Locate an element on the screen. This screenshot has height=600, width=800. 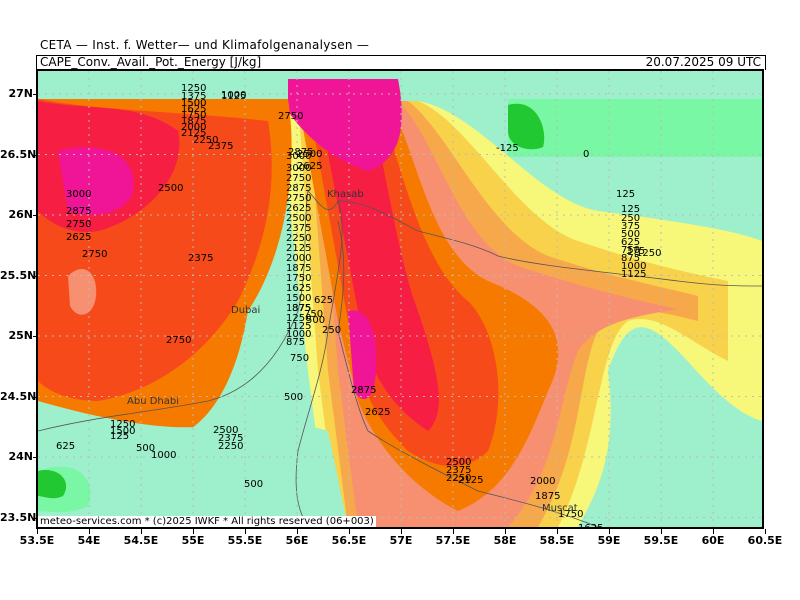
lon-label: 59.5E is located at coordinates (661, 540).